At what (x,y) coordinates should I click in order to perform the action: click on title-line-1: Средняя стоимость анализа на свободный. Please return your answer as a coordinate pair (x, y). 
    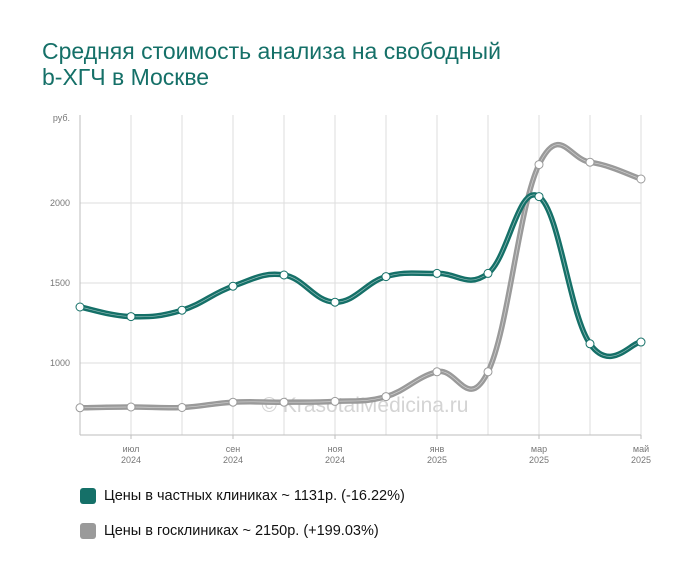
    Looking at the image, I should click on (271, 51).